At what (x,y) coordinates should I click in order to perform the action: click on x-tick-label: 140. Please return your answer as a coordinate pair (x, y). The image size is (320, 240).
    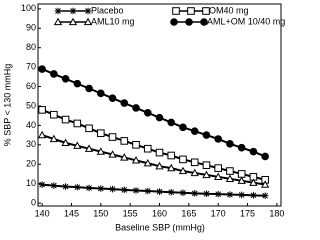
    Looking at the image, I should click on (42, 213).